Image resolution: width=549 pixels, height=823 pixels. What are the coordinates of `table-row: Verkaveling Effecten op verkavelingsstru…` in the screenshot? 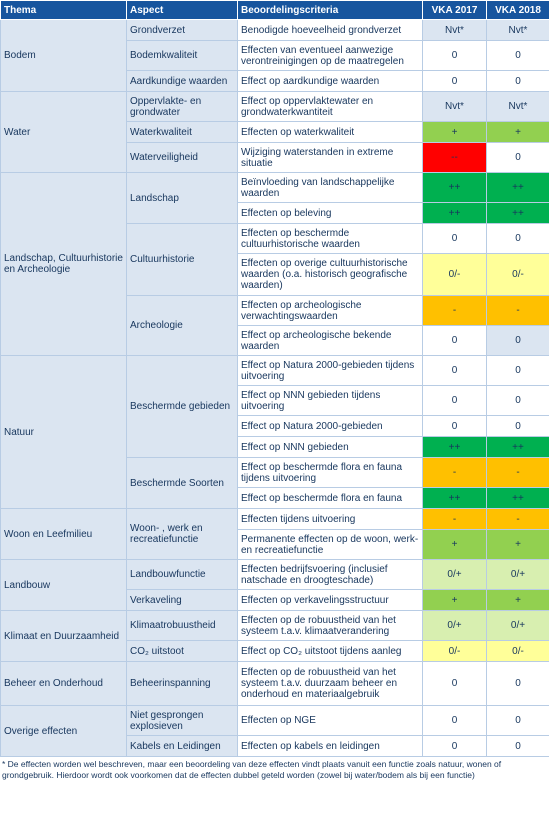 It's located at (275, 600).